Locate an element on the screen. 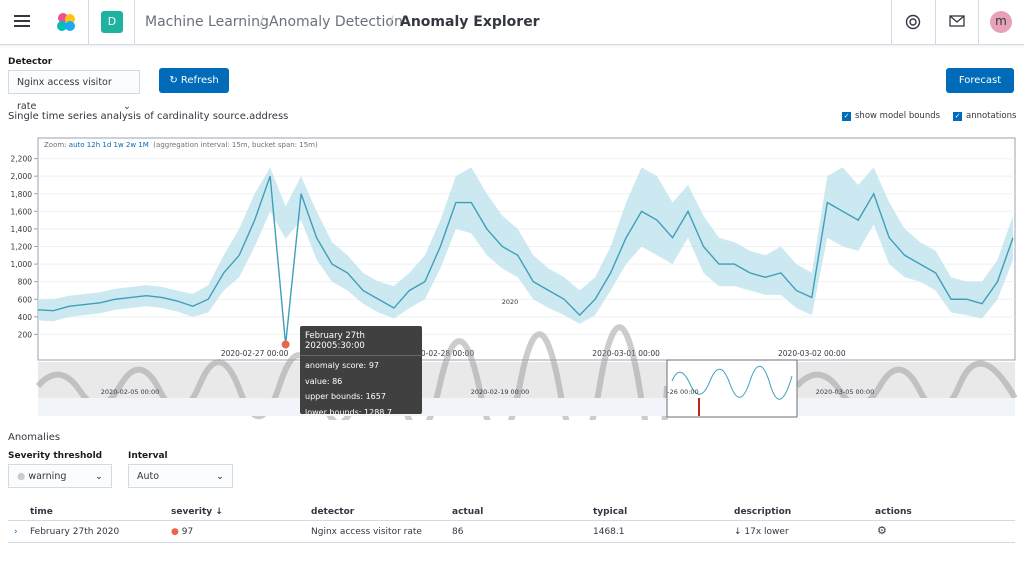 The height and width of the screenshot is (575, 1024). space-badge: D is located at coordinates (112, 22).